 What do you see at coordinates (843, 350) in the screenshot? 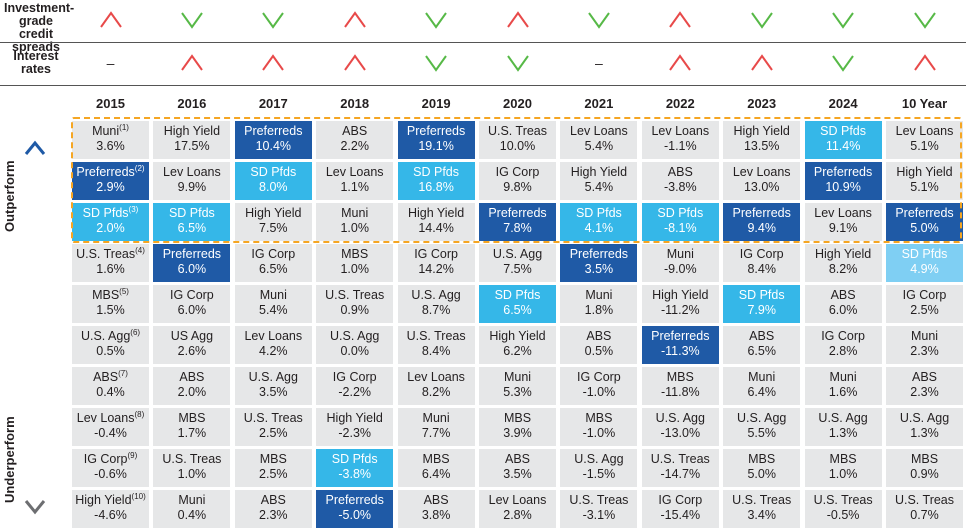
I see `return-value: 2.8%` at bounding box center [843, 350].